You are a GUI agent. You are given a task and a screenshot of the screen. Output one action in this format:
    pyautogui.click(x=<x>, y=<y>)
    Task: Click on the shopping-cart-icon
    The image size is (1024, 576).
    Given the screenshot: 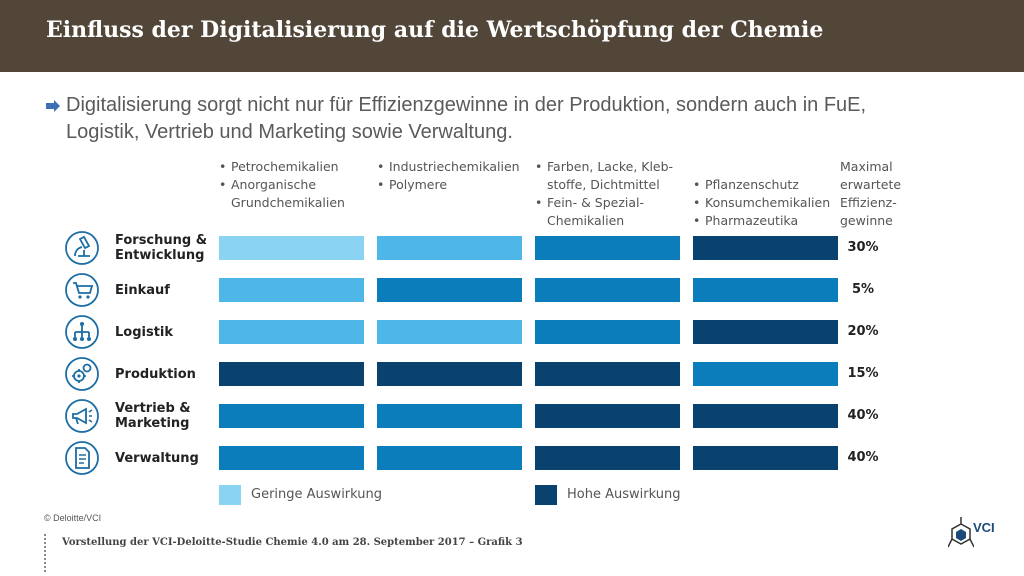 What is the action you would take?
    pyautogui.click(x=82, y=290)
    